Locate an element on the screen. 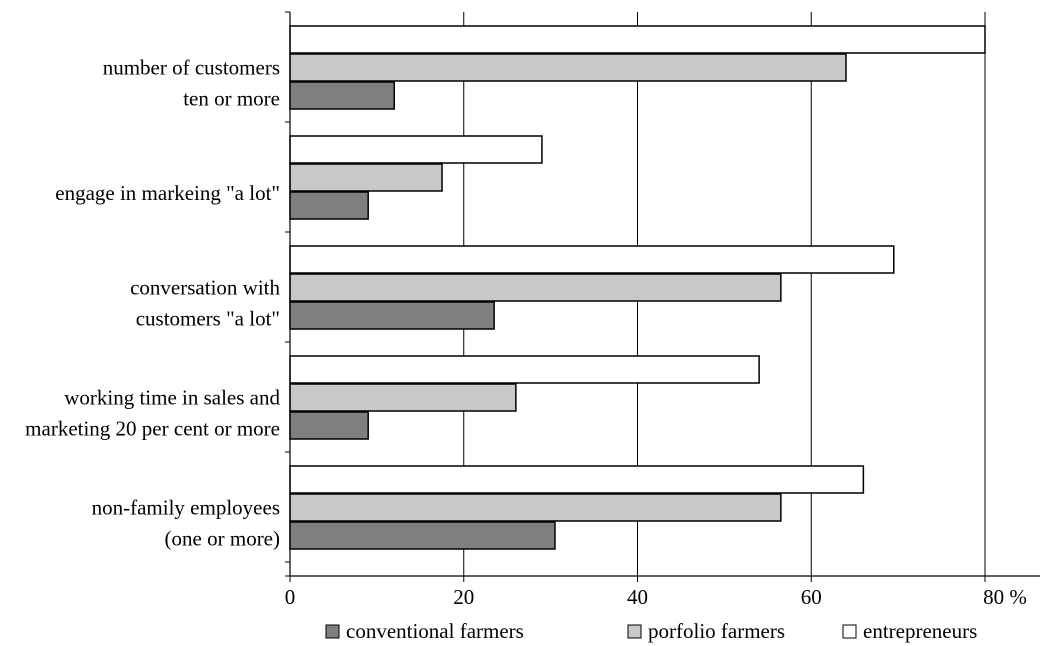 The width and height of the screenshot is (1056, 646). x-tick-label: 40 is located at coordinates (637, 597).